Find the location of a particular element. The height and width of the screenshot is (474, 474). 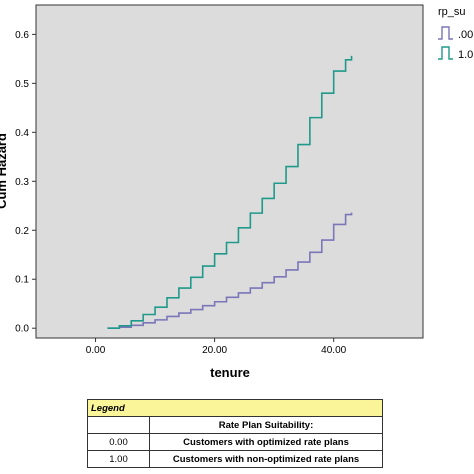

y-axis: 0.0 0.1 0.2 0.3 0.4 0.5 0.6 is located at coordinates (25, 182).